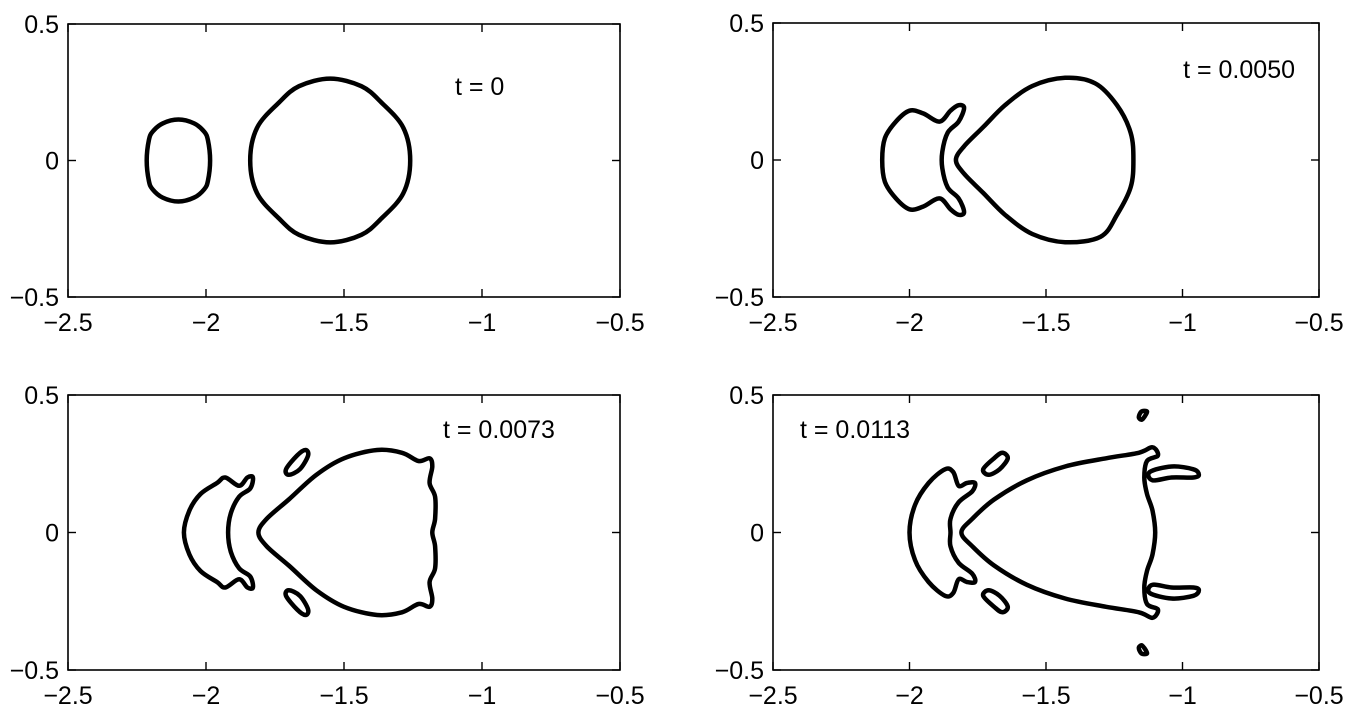 This screenshot has width=1360, height=712. I want to click on time-label: t = 0.0073, so click(499, 430).